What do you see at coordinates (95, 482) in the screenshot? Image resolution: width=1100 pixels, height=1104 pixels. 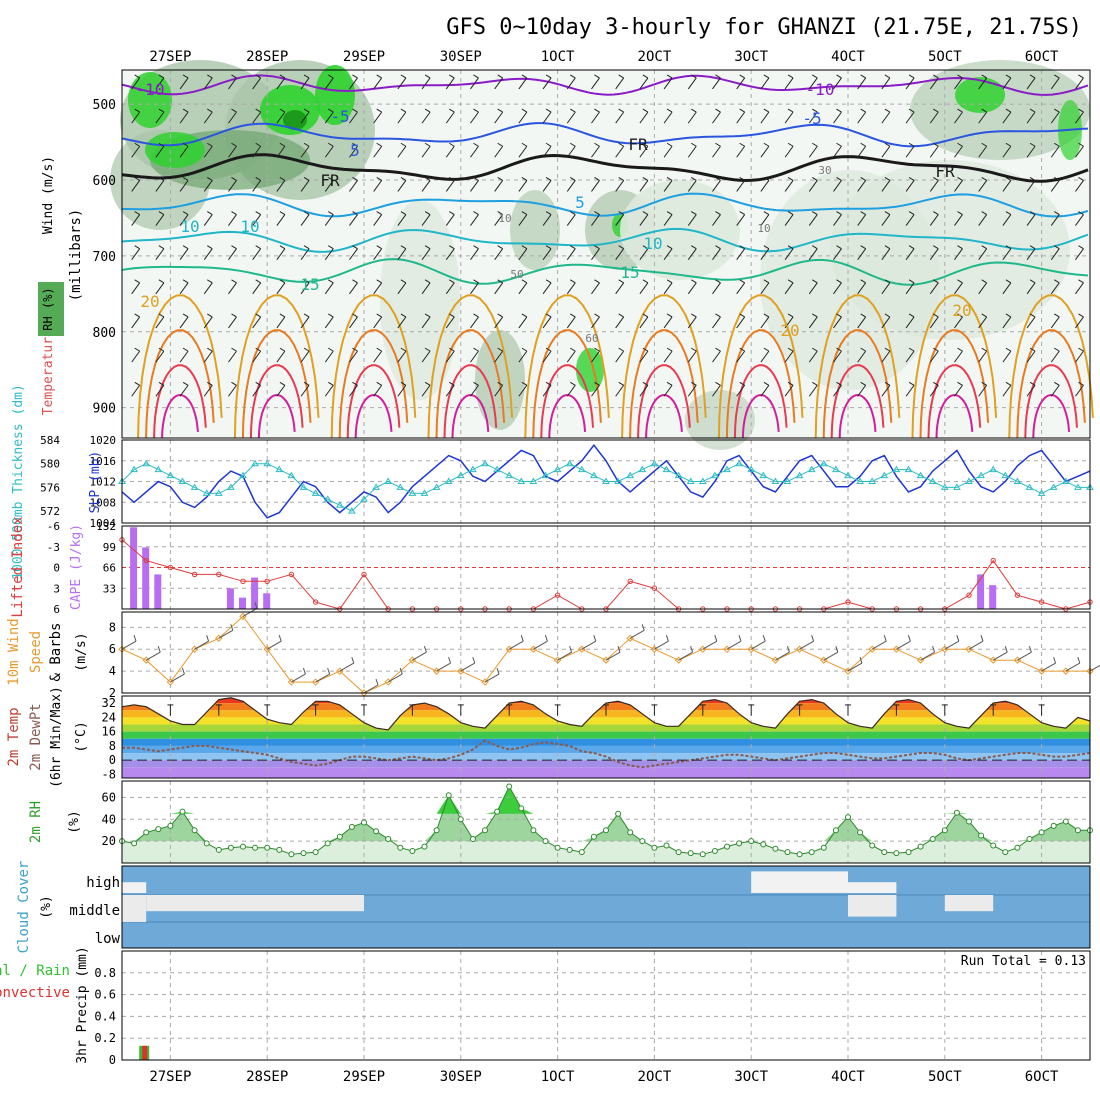 I see `ylabel-slp: SLP (mb)` at bounding box center [95, 482].